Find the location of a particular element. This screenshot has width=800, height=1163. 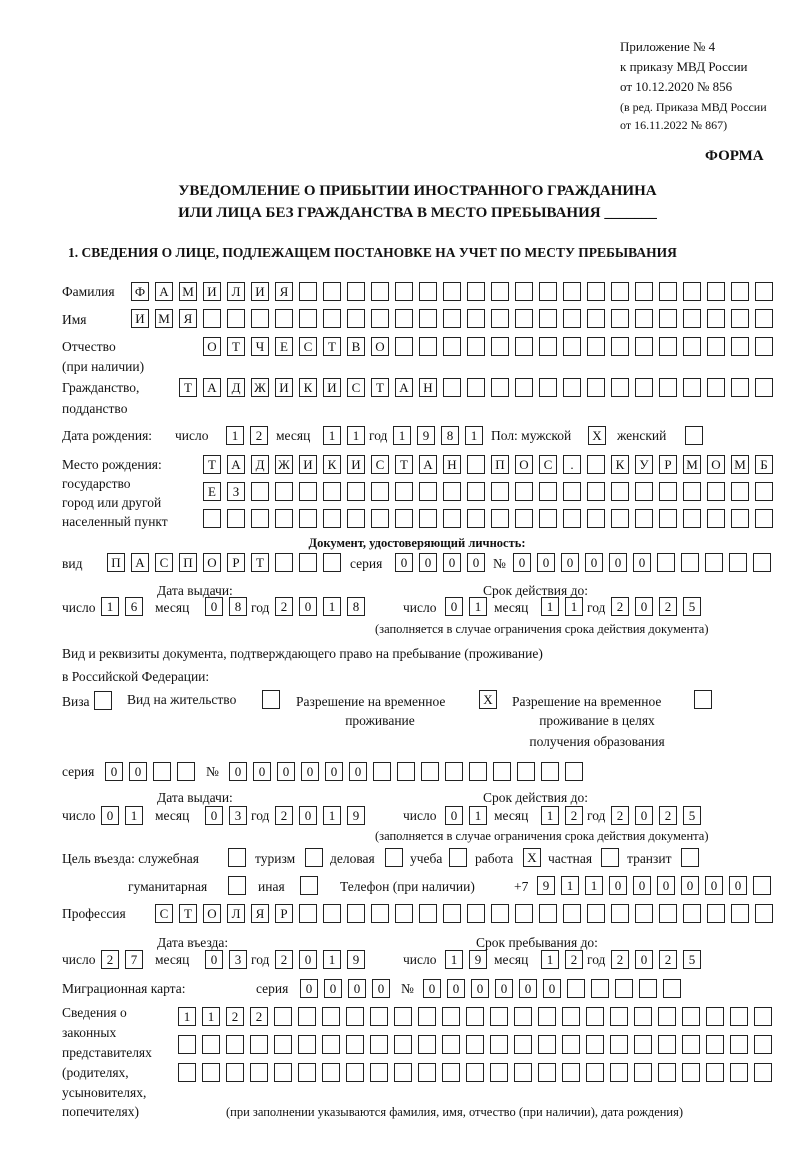

char-box: Б is located at coordinates (764, 464).